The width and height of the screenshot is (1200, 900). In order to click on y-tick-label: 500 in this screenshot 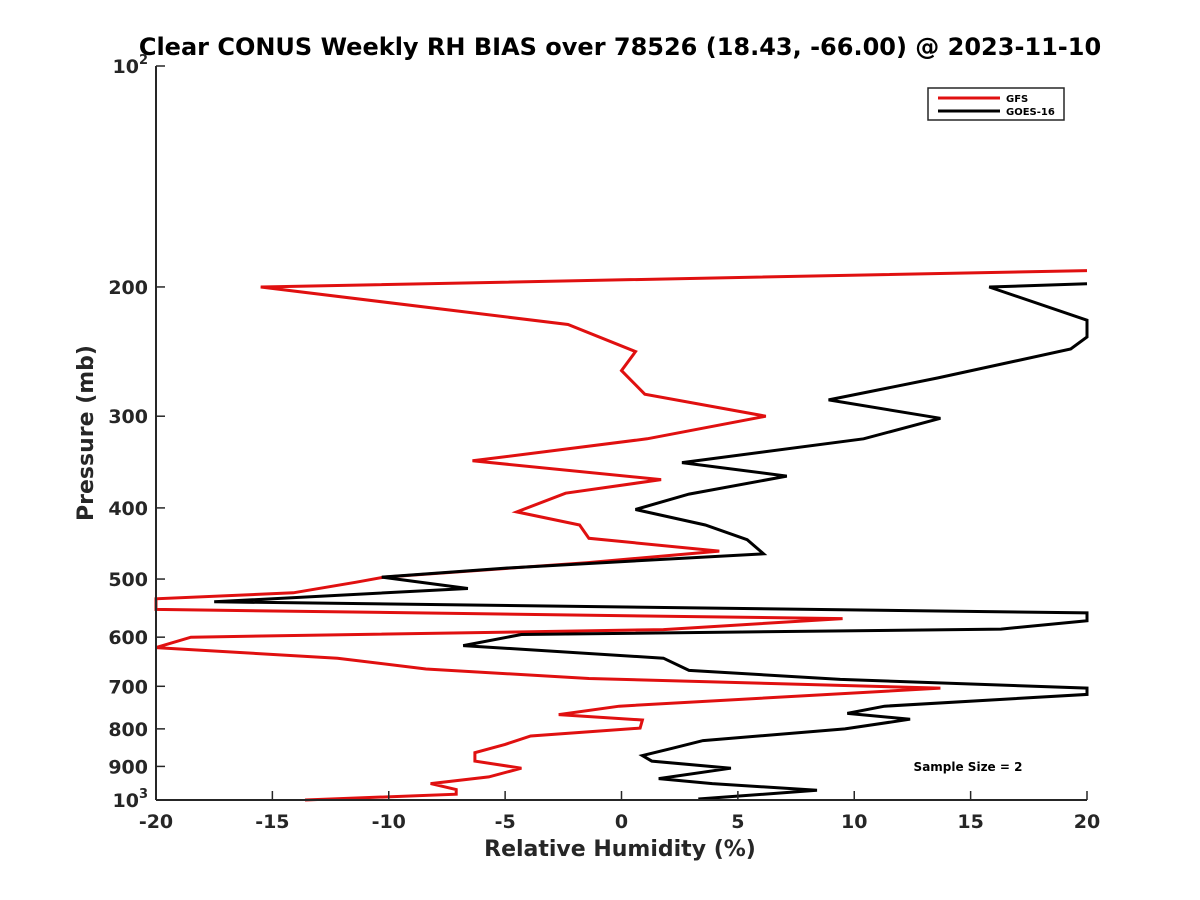, I will do `click(128, 580)`.